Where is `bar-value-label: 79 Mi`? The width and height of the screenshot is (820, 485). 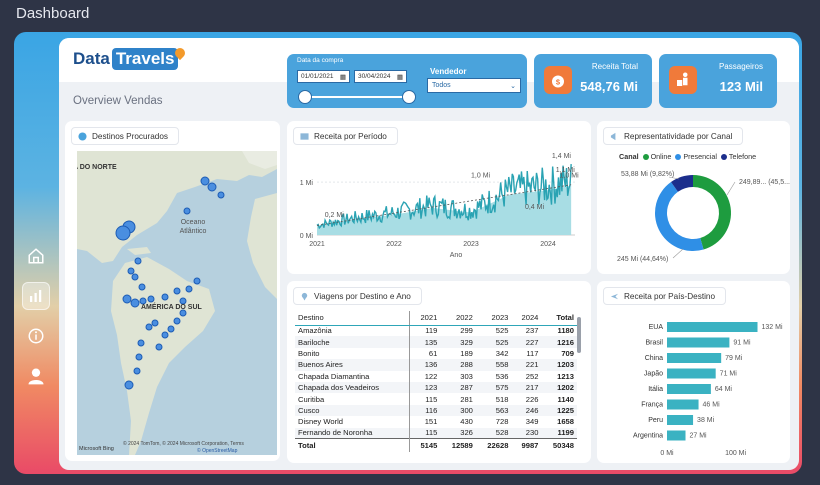
bar-value-label: 79 Mi is located at coordinates (734, 358).